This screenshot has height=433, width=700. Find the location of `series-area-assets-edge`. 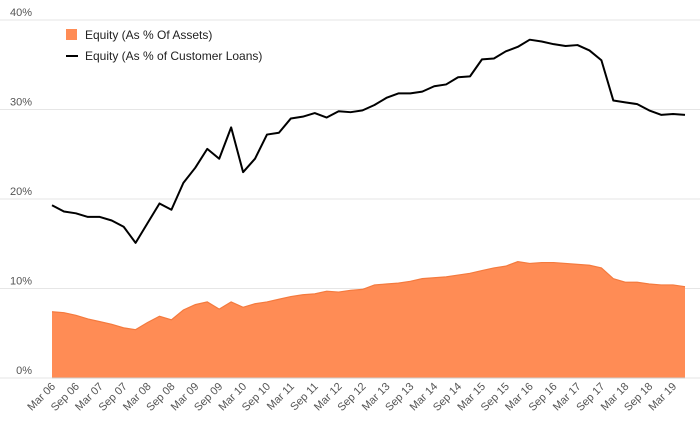

series-area-assets-edge is located at coordinates (368, 296).